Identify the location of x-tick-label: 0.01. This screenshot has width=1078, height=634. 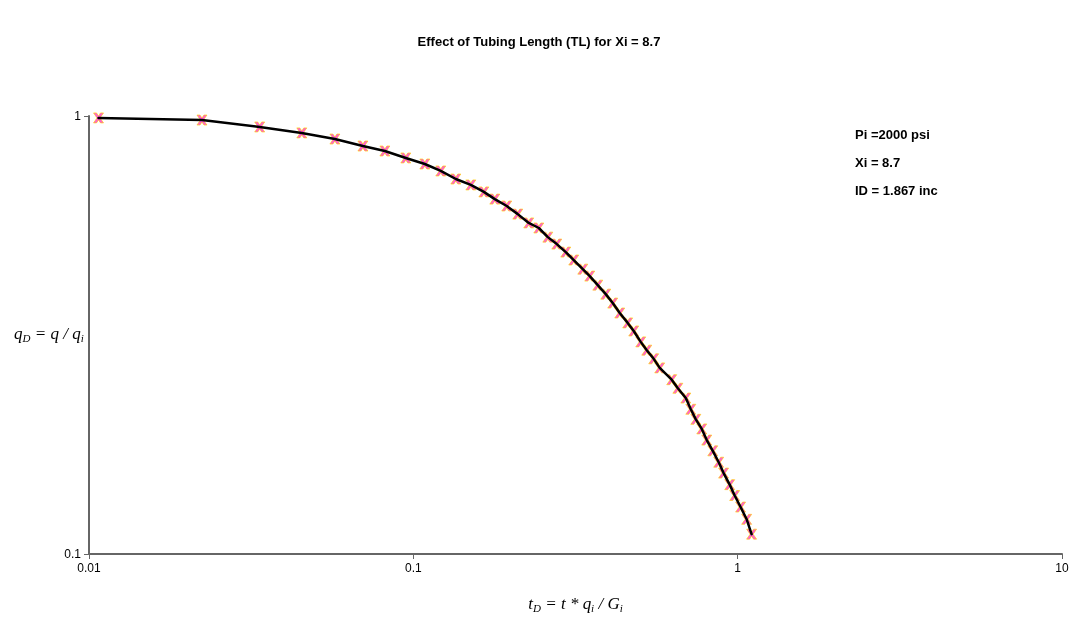
(89, 568).